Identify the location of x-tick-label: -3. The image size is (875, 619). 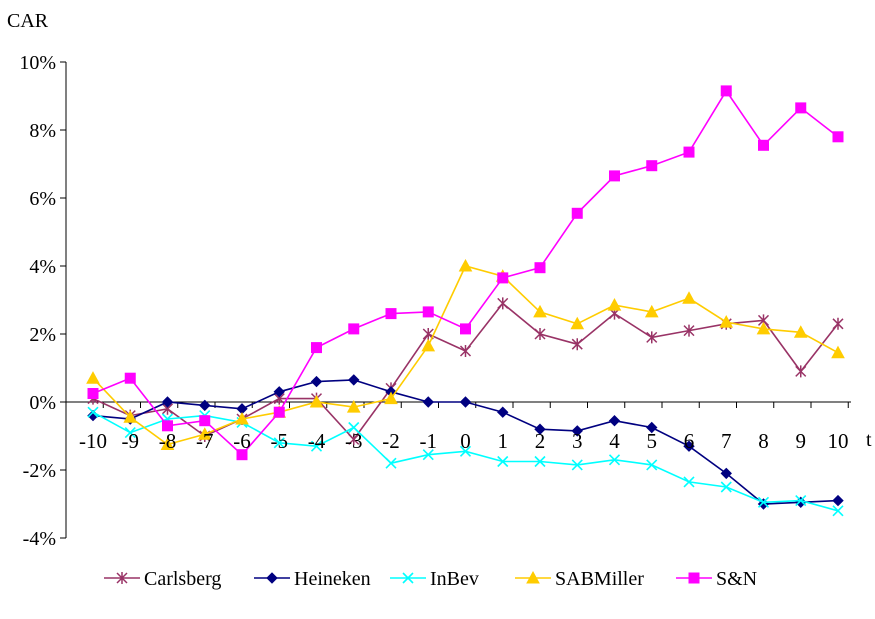
(354, 441).